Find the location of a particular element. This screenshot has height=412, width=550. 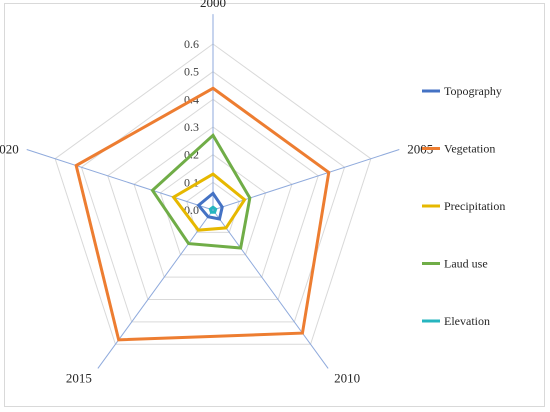

legend-item-vegetation: Vegetation is located at coordinates (458, 149).